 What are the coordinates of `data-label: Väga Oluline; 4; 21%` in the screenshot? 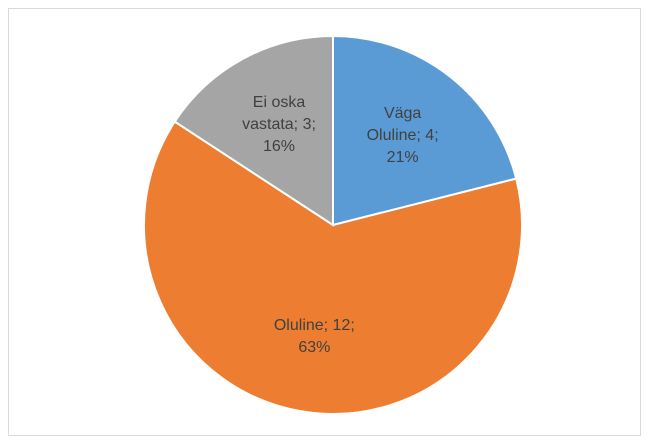 It's located at (402, 135).